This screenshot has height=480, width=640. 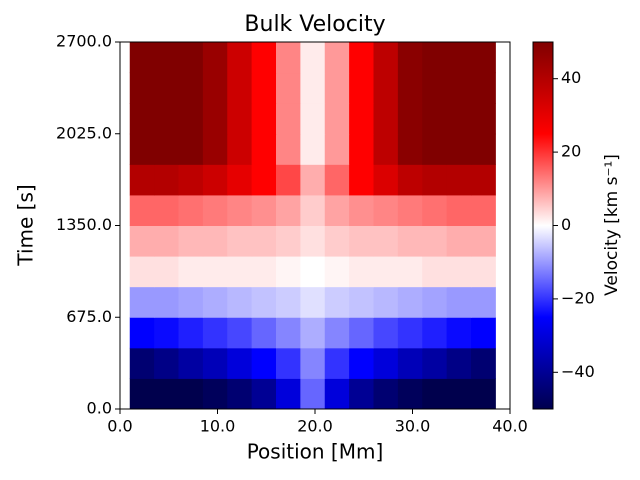 What do you see at coordinates (315, 426) in the screenshot?
I see `x-tick-label: 20.0` at bounding box center [315, 426].